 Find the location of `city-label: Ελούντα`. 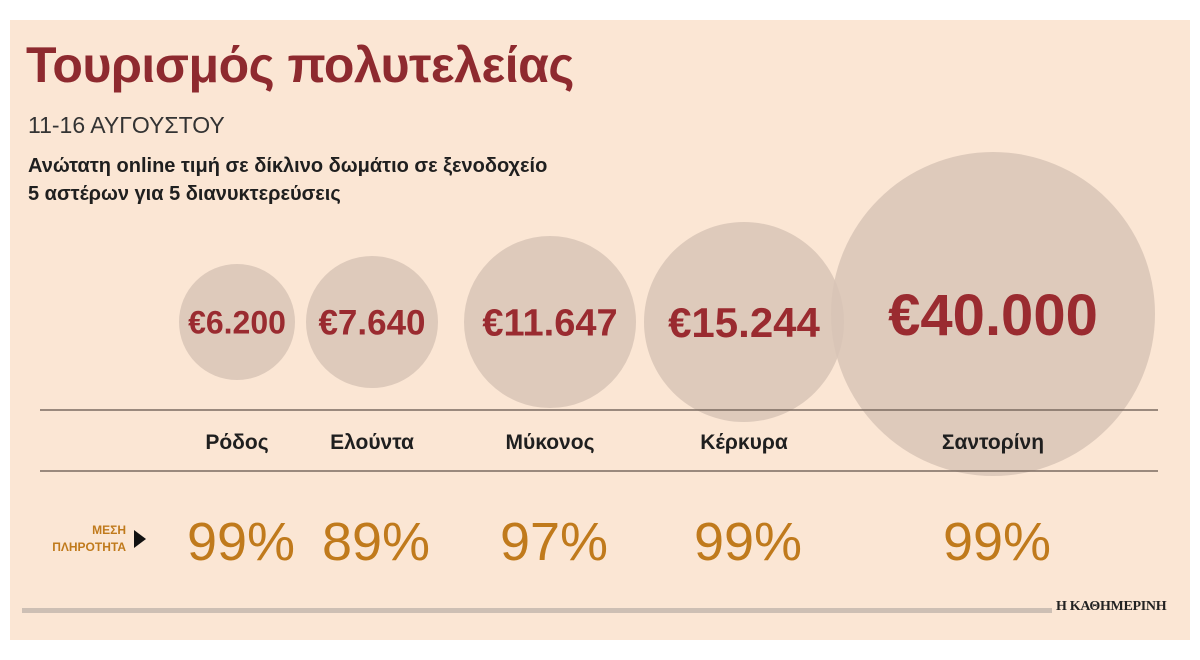

city-label: Ελούντα is located at coordinates (372, 442).